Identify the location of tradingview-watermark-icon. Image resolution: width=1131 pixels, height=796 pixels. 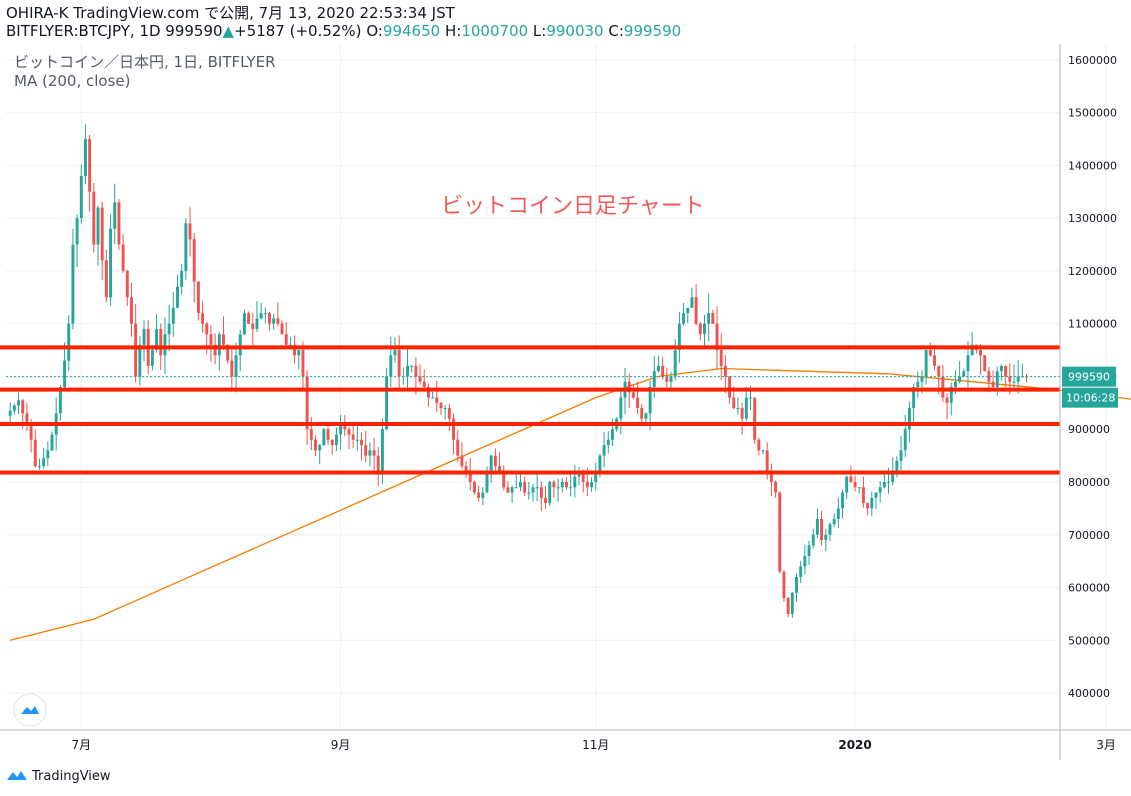
(30, 710).